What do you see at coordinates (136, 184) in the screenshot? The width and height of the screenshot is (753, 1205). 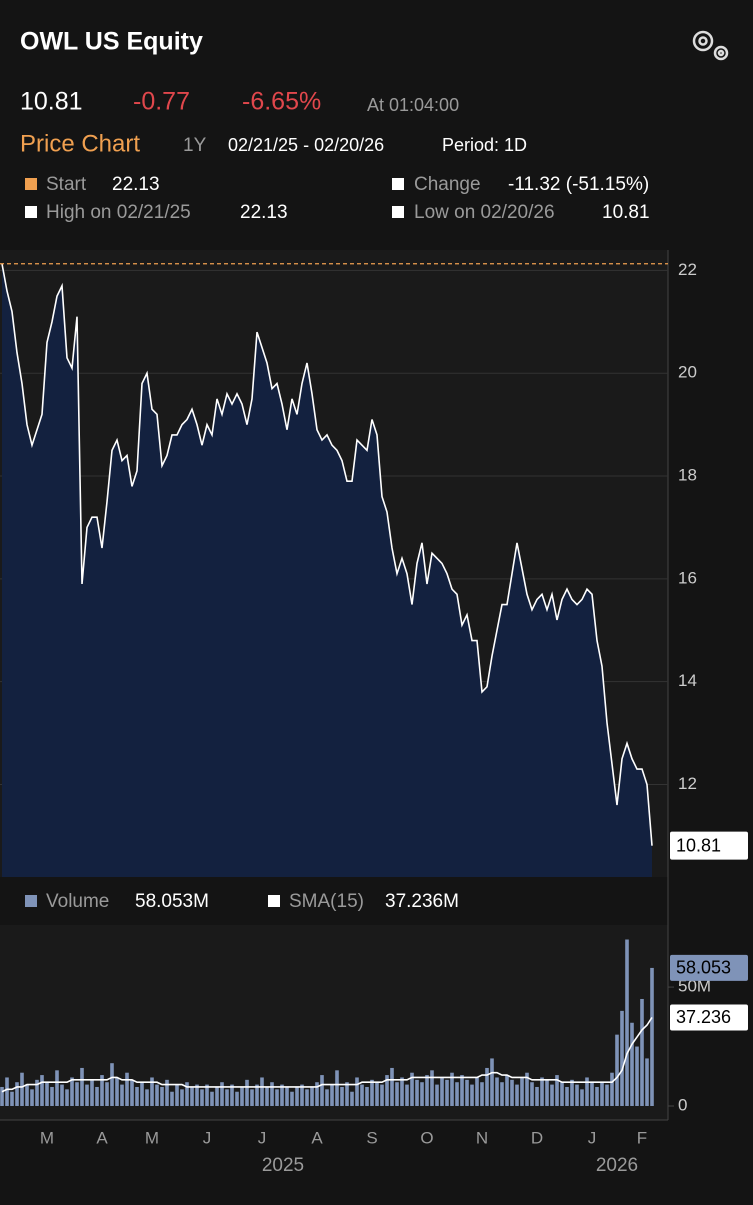 I see `summary-value: 22.13` at bounding box center [136, 184].